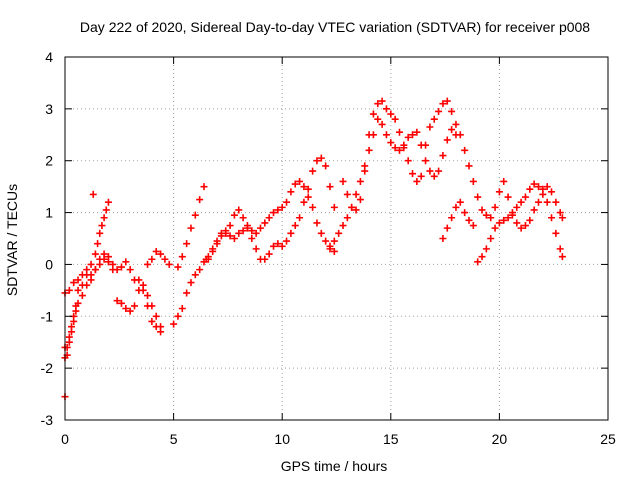 Image resolution: width=640 pixels, height=480 pixels. I want to click on y-tick-label: -1, so click(47, 316).